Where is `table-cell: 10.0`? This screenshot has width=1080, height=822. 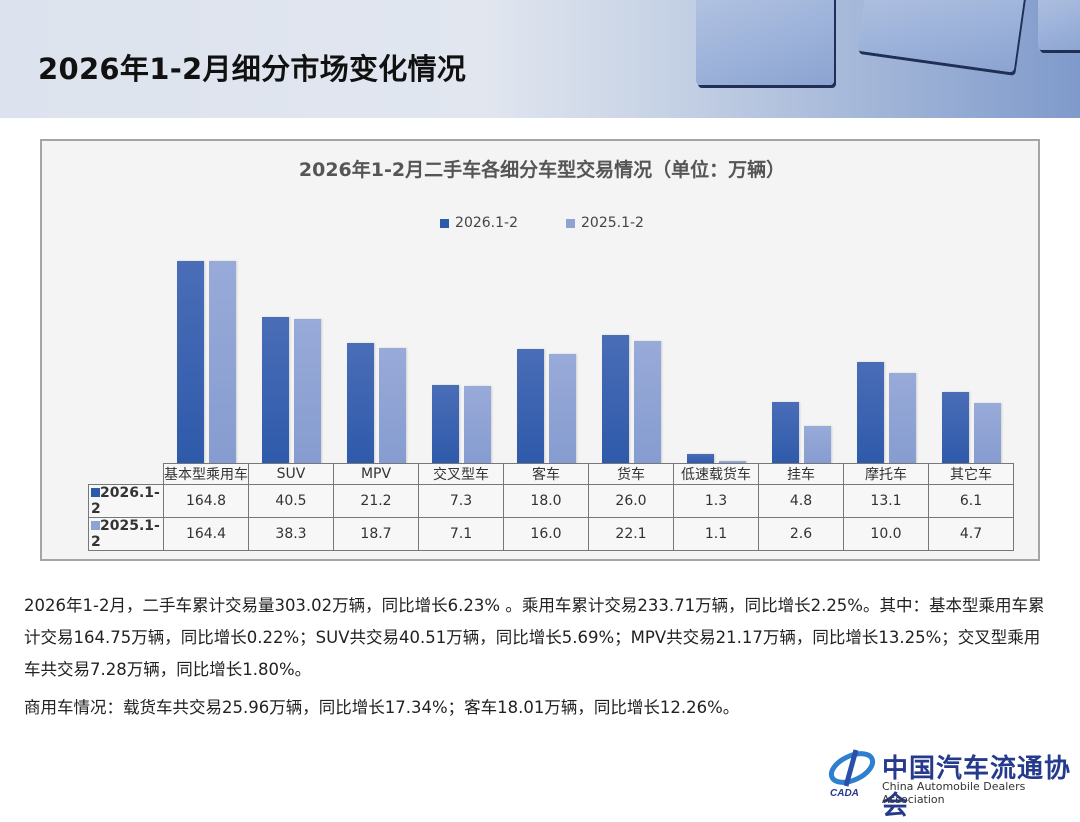 table-cell: 10.0 is located at coordinates (886, 534).